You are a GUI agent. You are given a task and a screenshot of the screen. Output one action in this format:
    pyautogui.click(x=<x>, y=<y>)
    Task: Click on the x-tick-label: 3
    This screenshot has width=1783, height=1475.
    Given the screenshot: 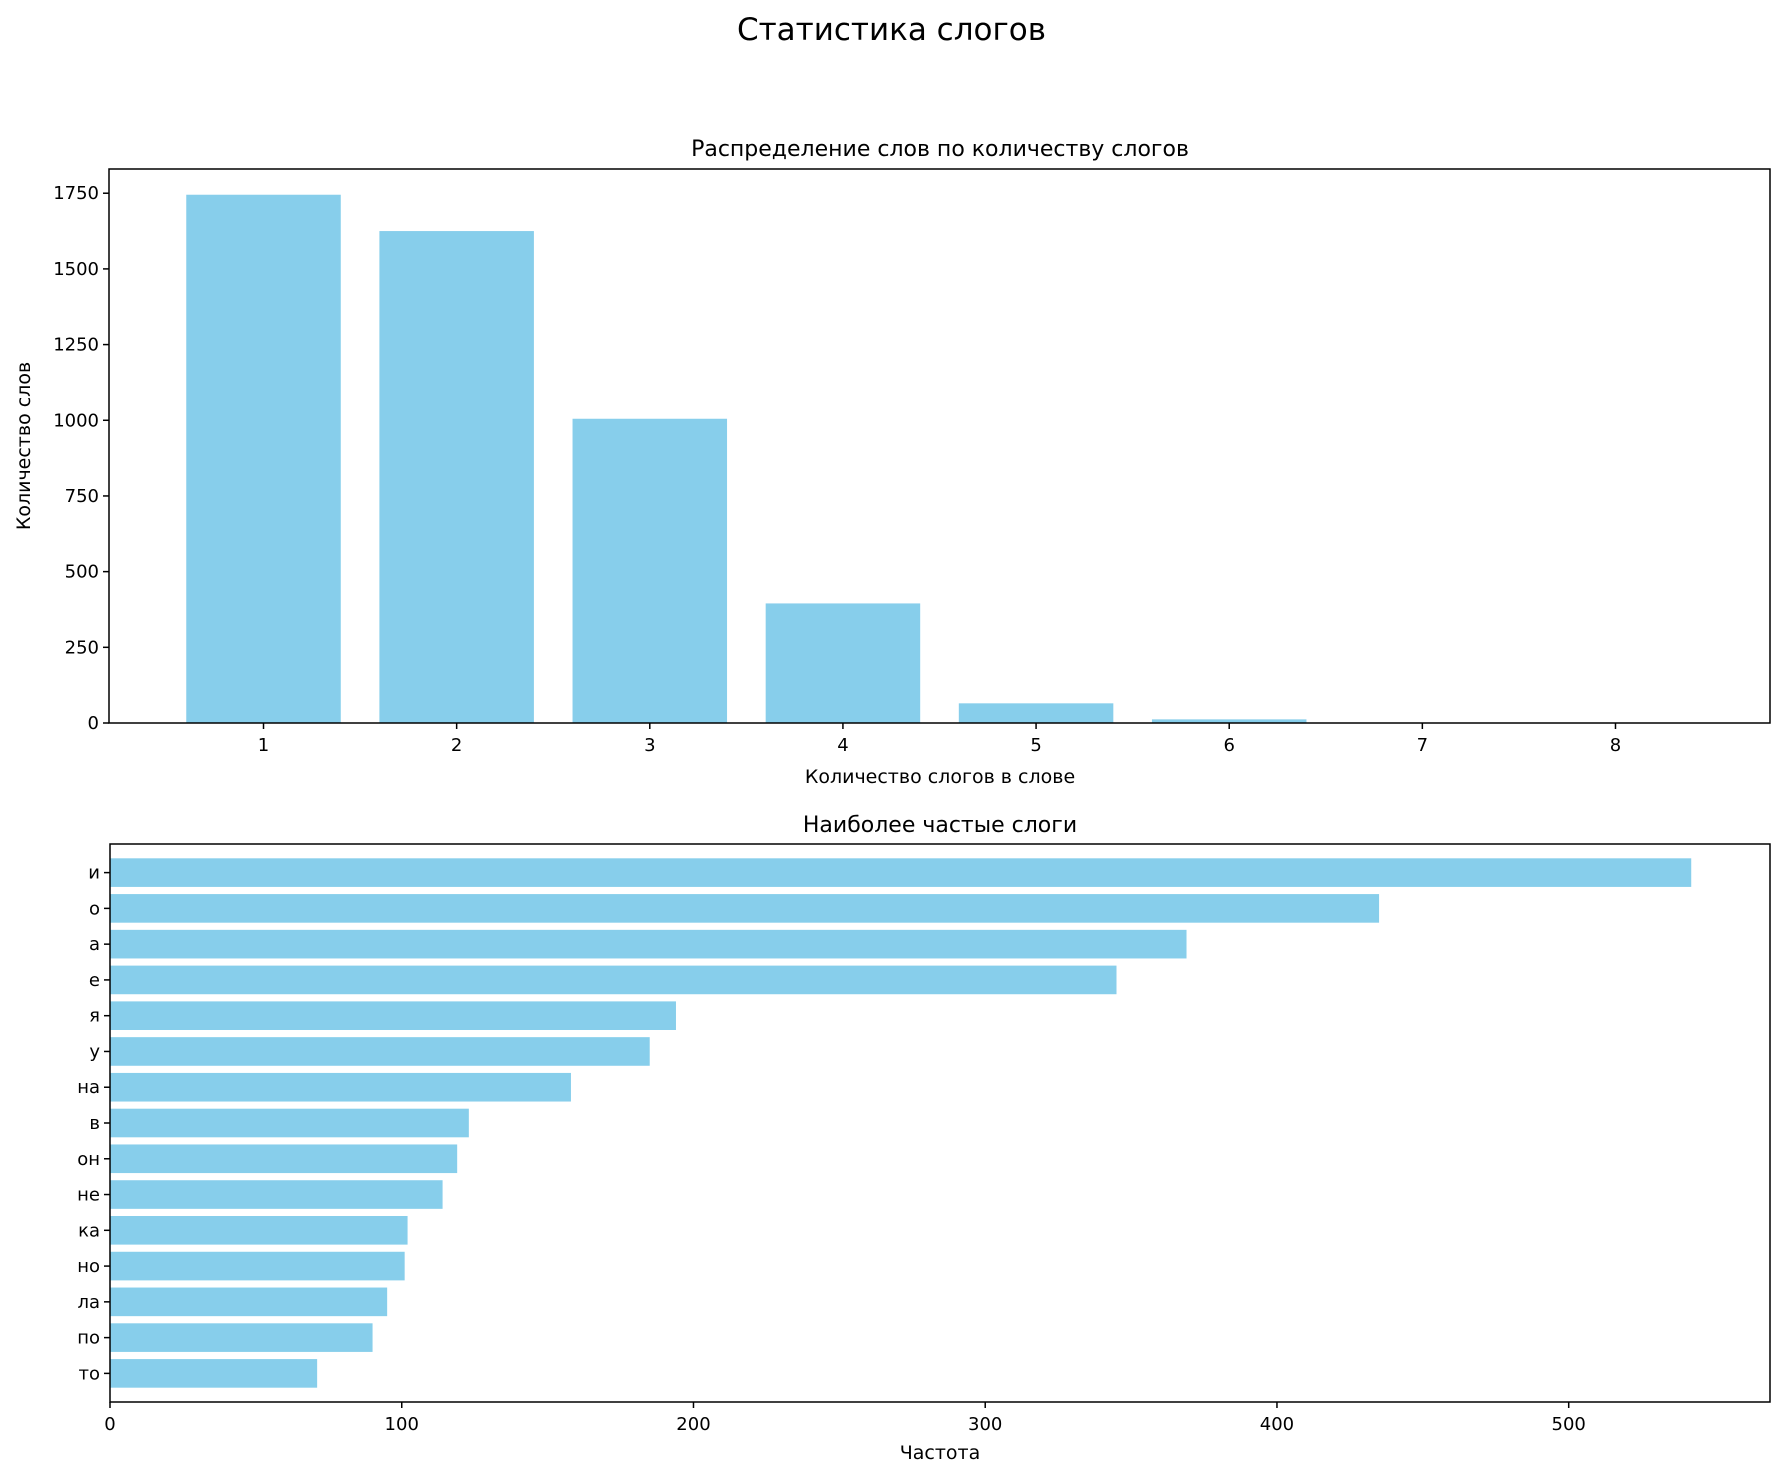 What is the action you would take?
    pyautogui.click(x=649, y=745)
    